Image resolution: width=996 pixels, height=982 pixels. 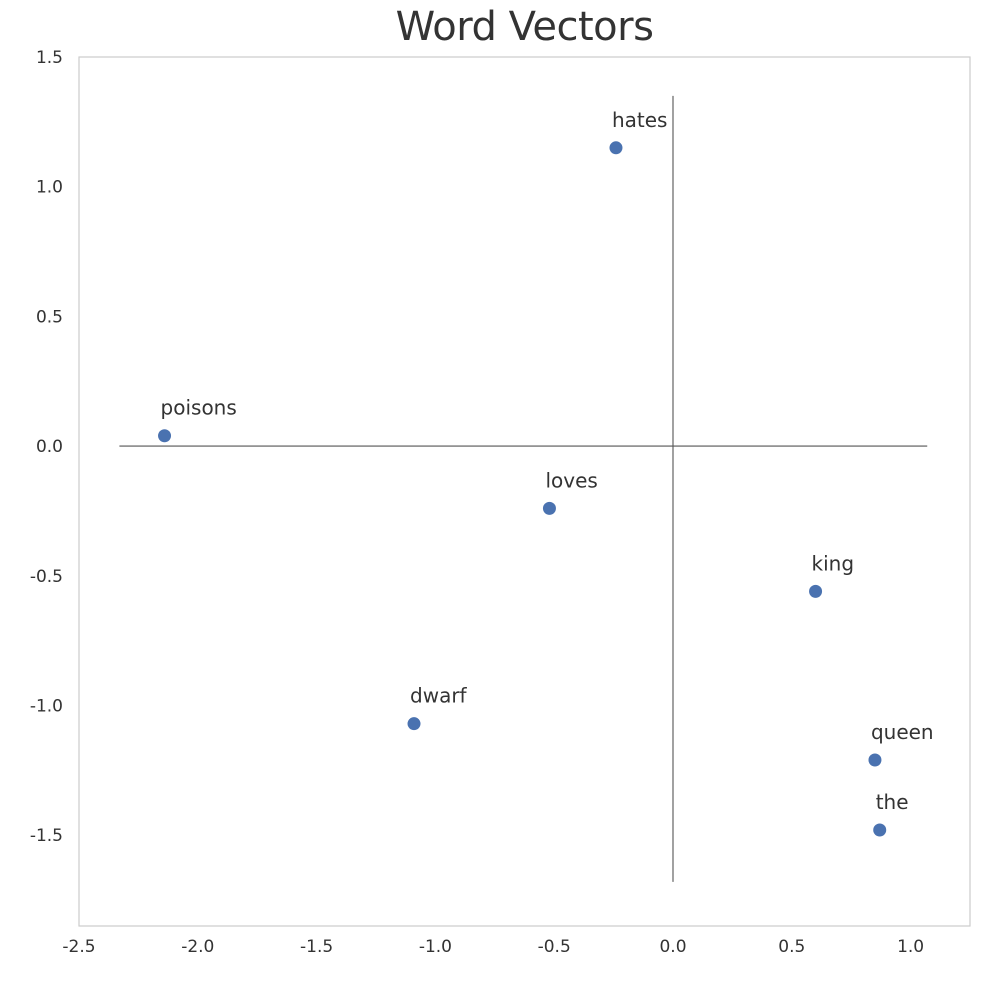 I want to click on point-label-the: the, so click(x=892, y=802).